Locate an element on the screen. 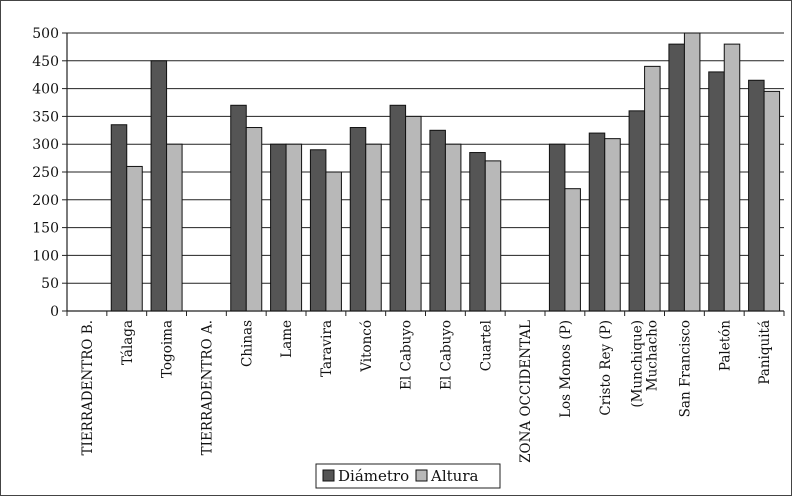  x-tick-label: ZONA OCCIDENTAL is located at coordinates (526, 391).